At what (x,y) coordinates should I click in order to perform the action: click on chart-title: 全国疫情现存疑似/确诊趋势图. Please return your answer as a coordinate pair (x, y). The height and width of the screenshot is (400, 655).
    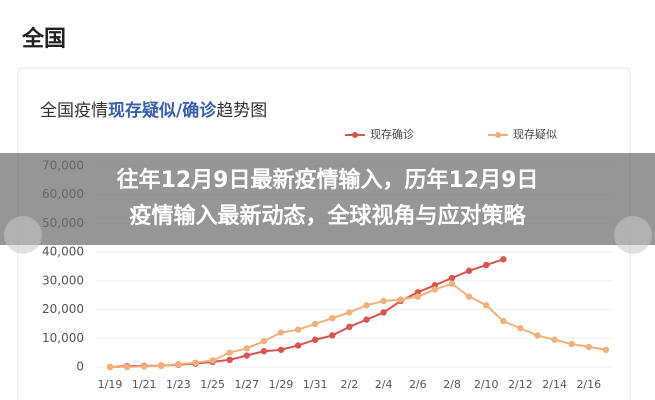
    Looking at the image, I should click on (153, 110).